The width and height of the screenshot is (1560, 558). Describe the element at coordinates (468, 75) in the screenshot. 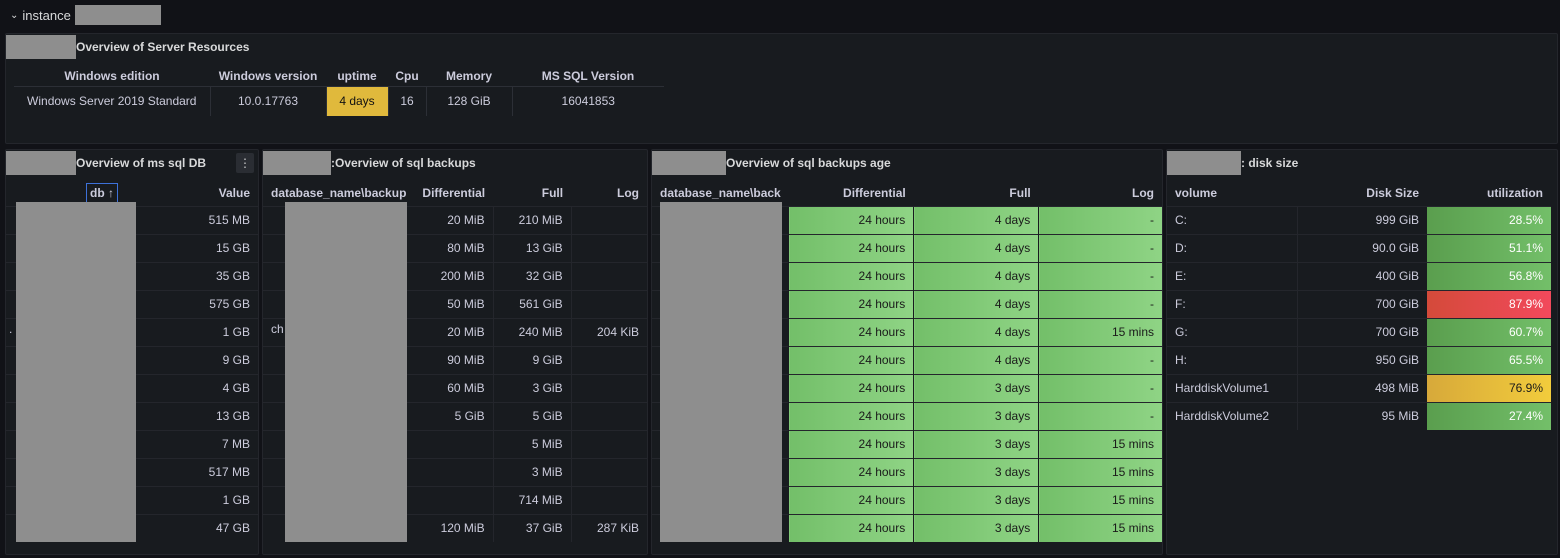

I see `column-header: Memory` at that location.